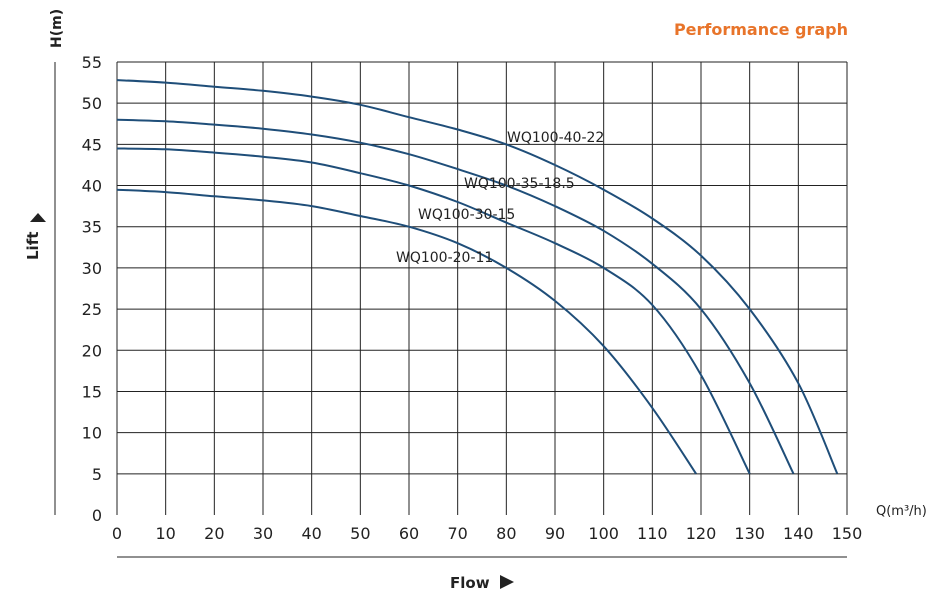  What do you see at coordinates (466, 215) in the screenshot?
I see `series-label: WQ100-30-15` at bounding box center [466, 215].